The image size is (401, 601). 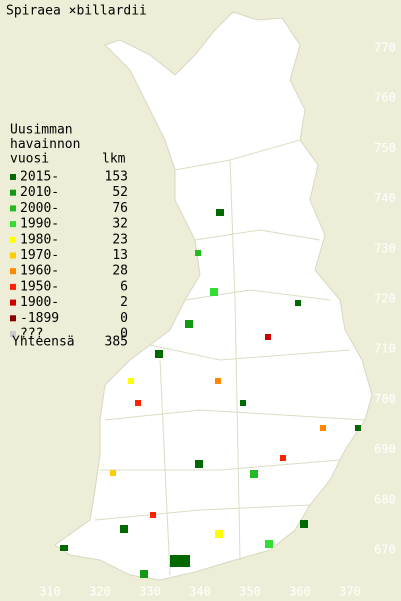 I want to click on y-coordinate-label: 720, so click(x=385, y=299).